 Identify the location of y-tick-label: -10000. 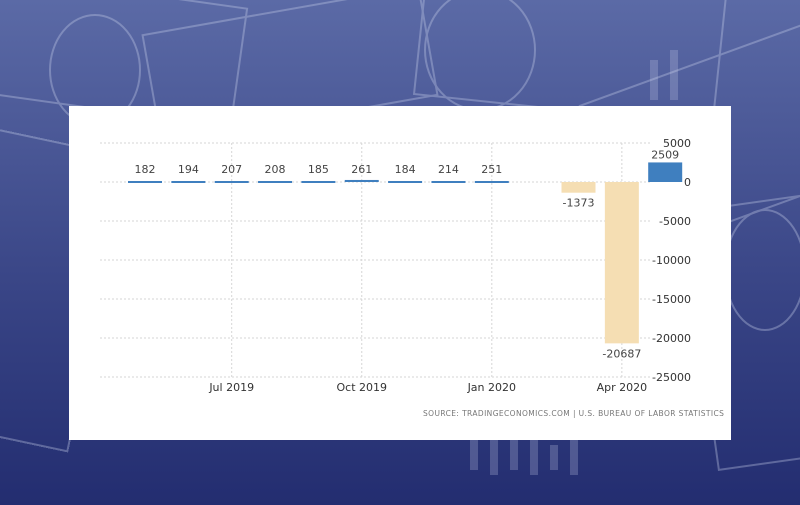
(671, 260).